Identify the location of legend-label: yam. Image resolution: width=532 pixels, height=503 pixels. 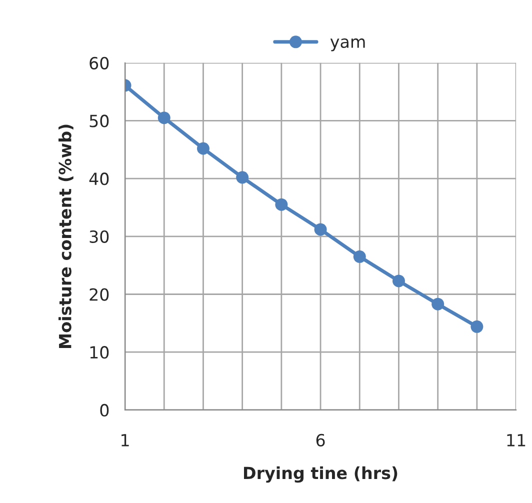
(347, 45).